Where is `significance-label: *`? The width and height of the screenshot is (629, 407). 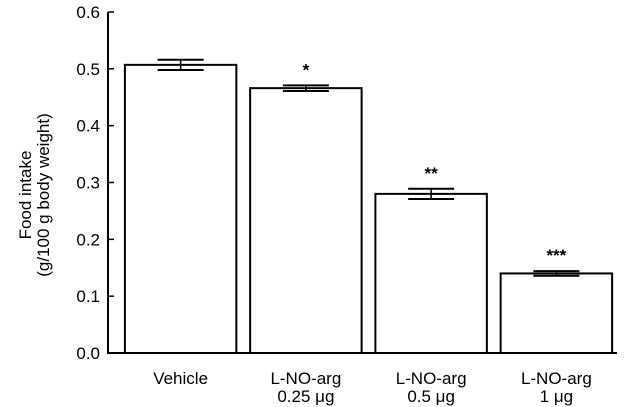 significance-label: * is located at coordinates (306, 69).